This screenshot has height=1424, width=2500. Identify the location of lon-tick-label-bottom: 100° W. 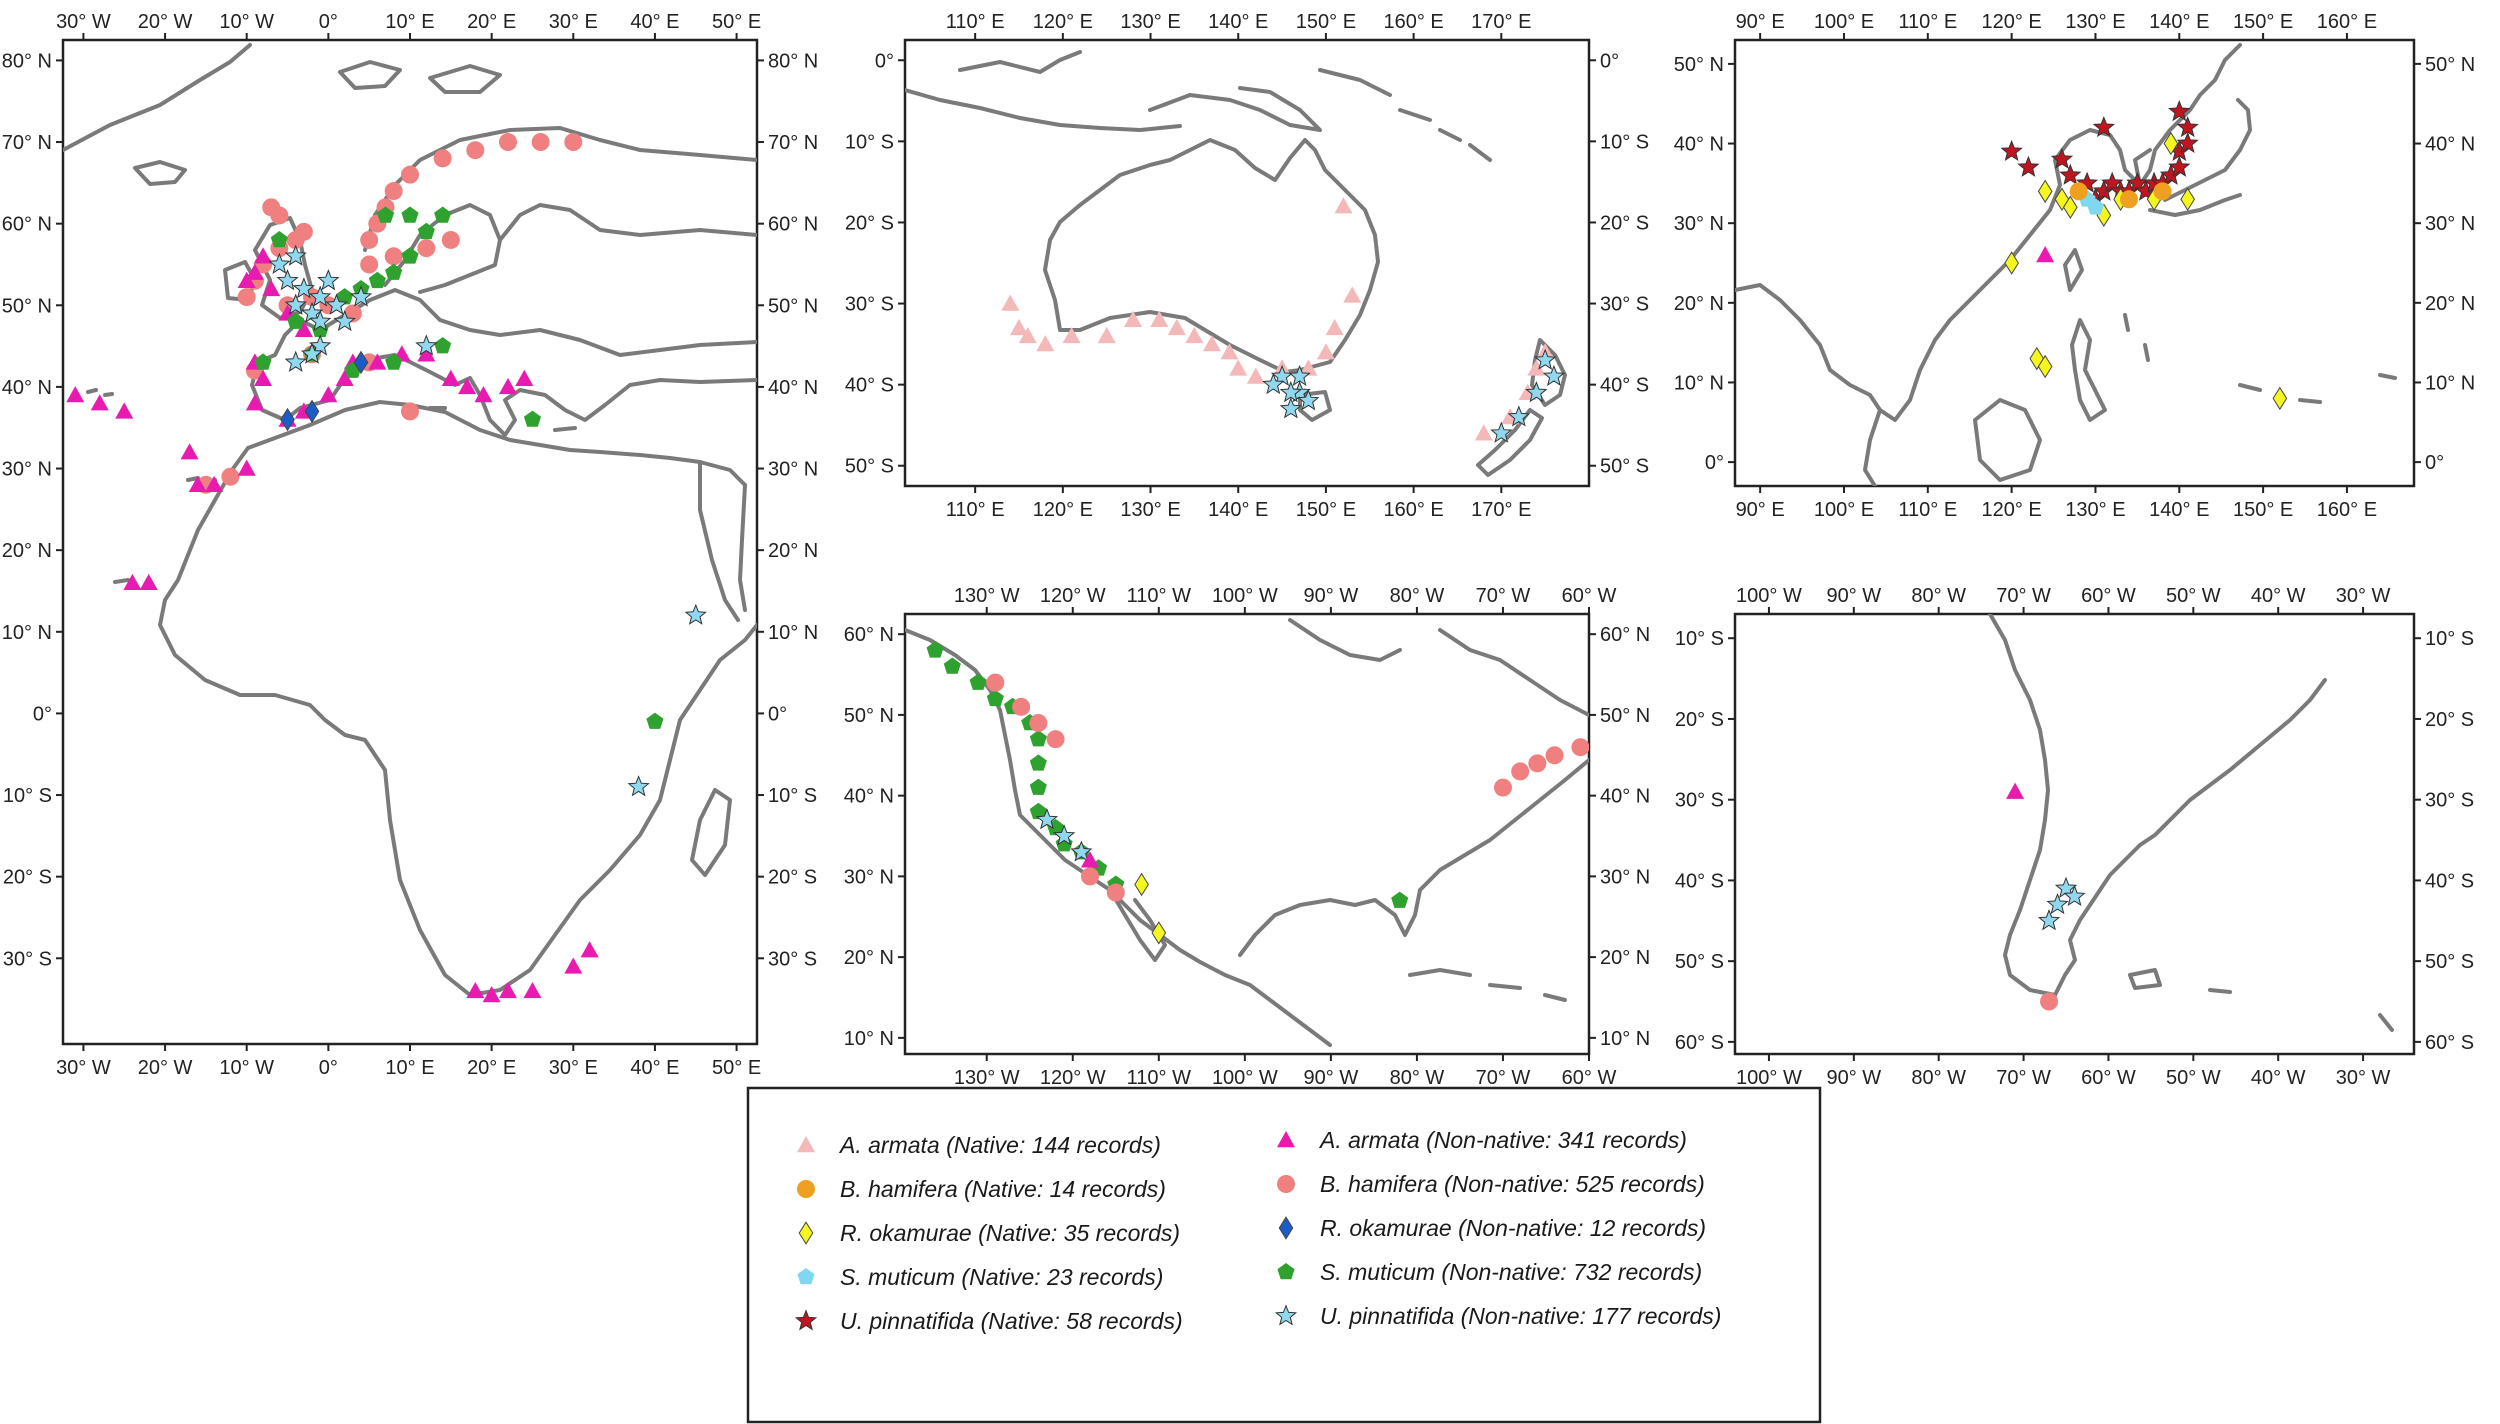
(1245, 1078).